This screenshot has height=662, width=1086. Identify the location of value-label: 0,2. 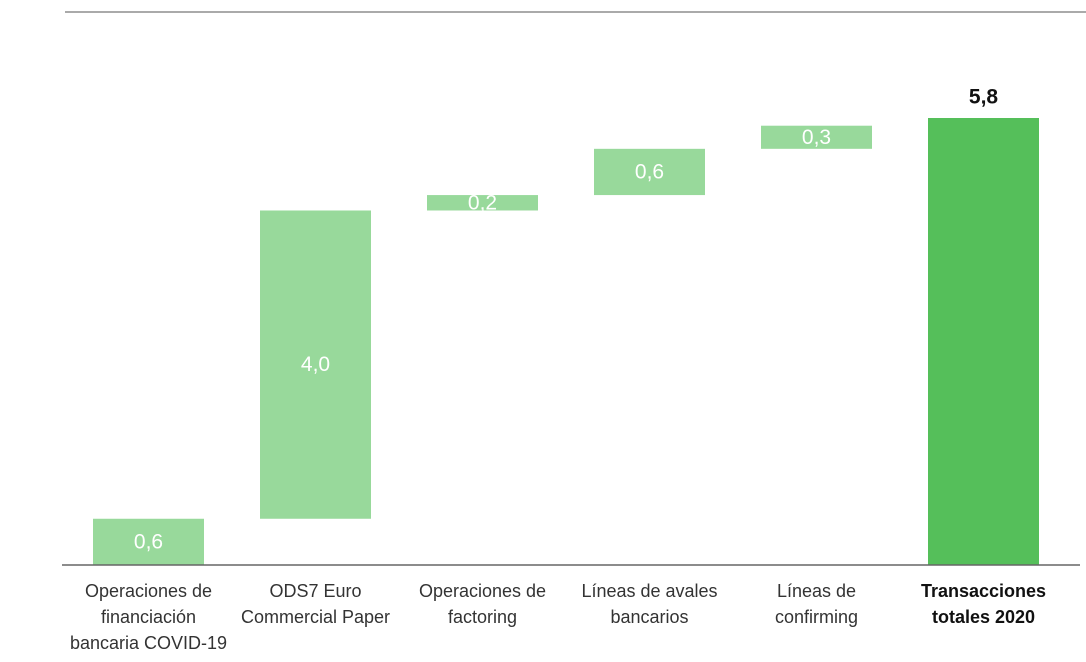
(482, 202).